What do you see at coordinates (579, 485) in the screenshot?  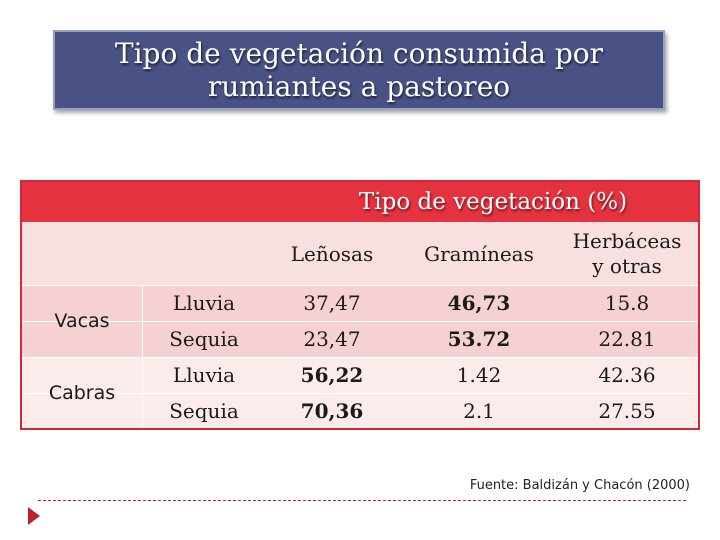 I see `source-citation: Fuente: Baldizán y Chacón (2000)` at bounding box center [579, 485].